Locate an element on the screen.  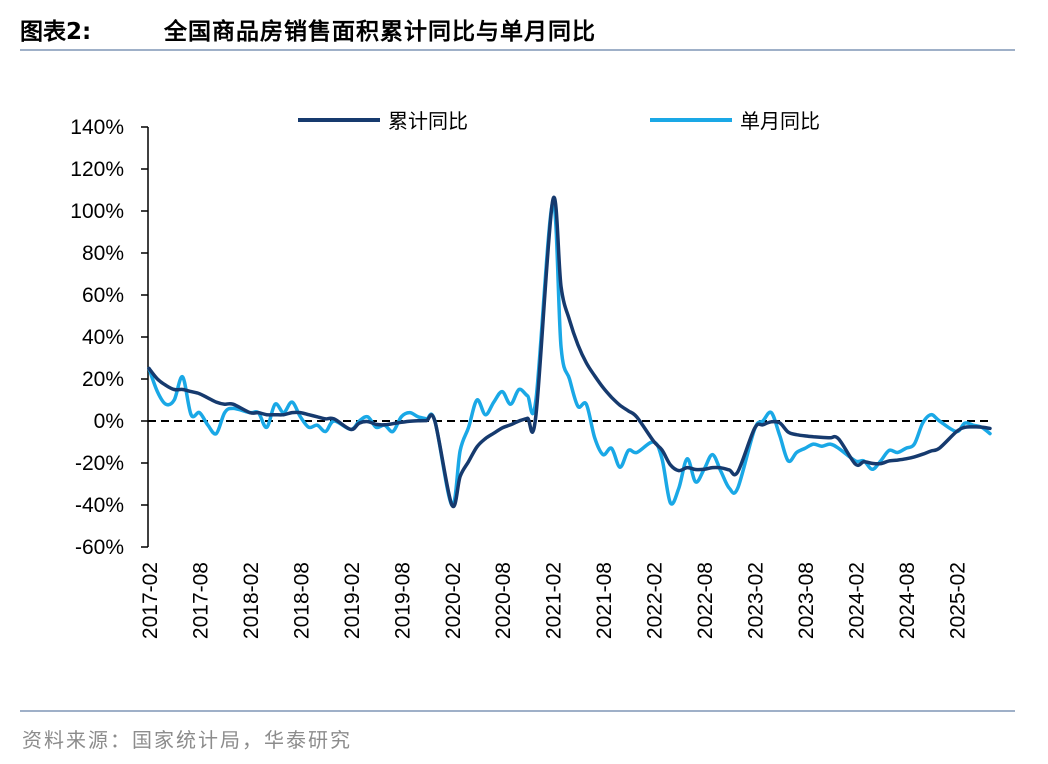
x-tick-label: 2025-02 is located at coordinates (957, 600).